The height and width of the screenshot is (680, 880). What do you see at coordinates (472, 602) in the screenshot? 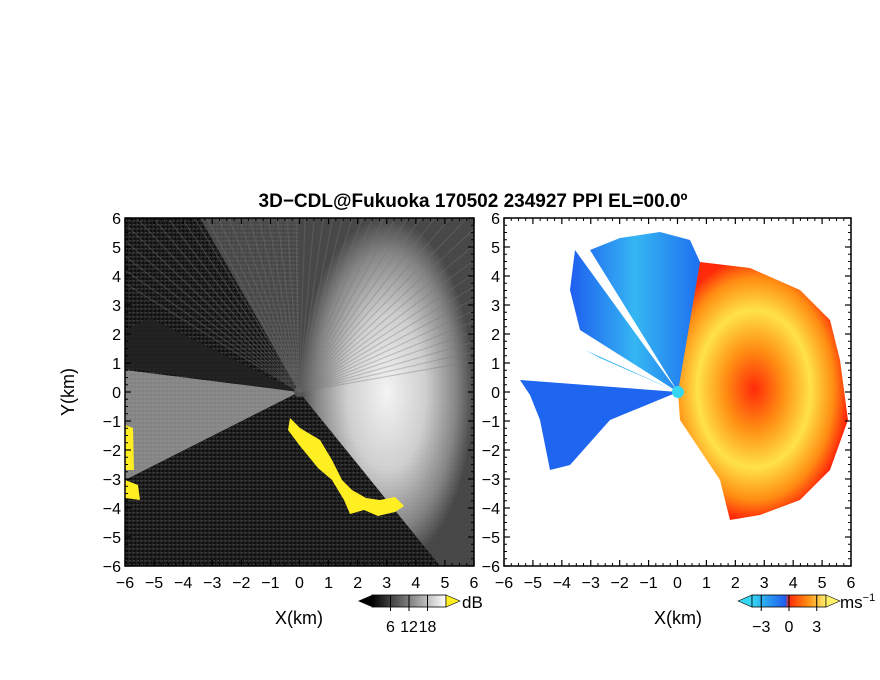
I see `left-colorbar-unit: dB` at bounding box center [472, 602].